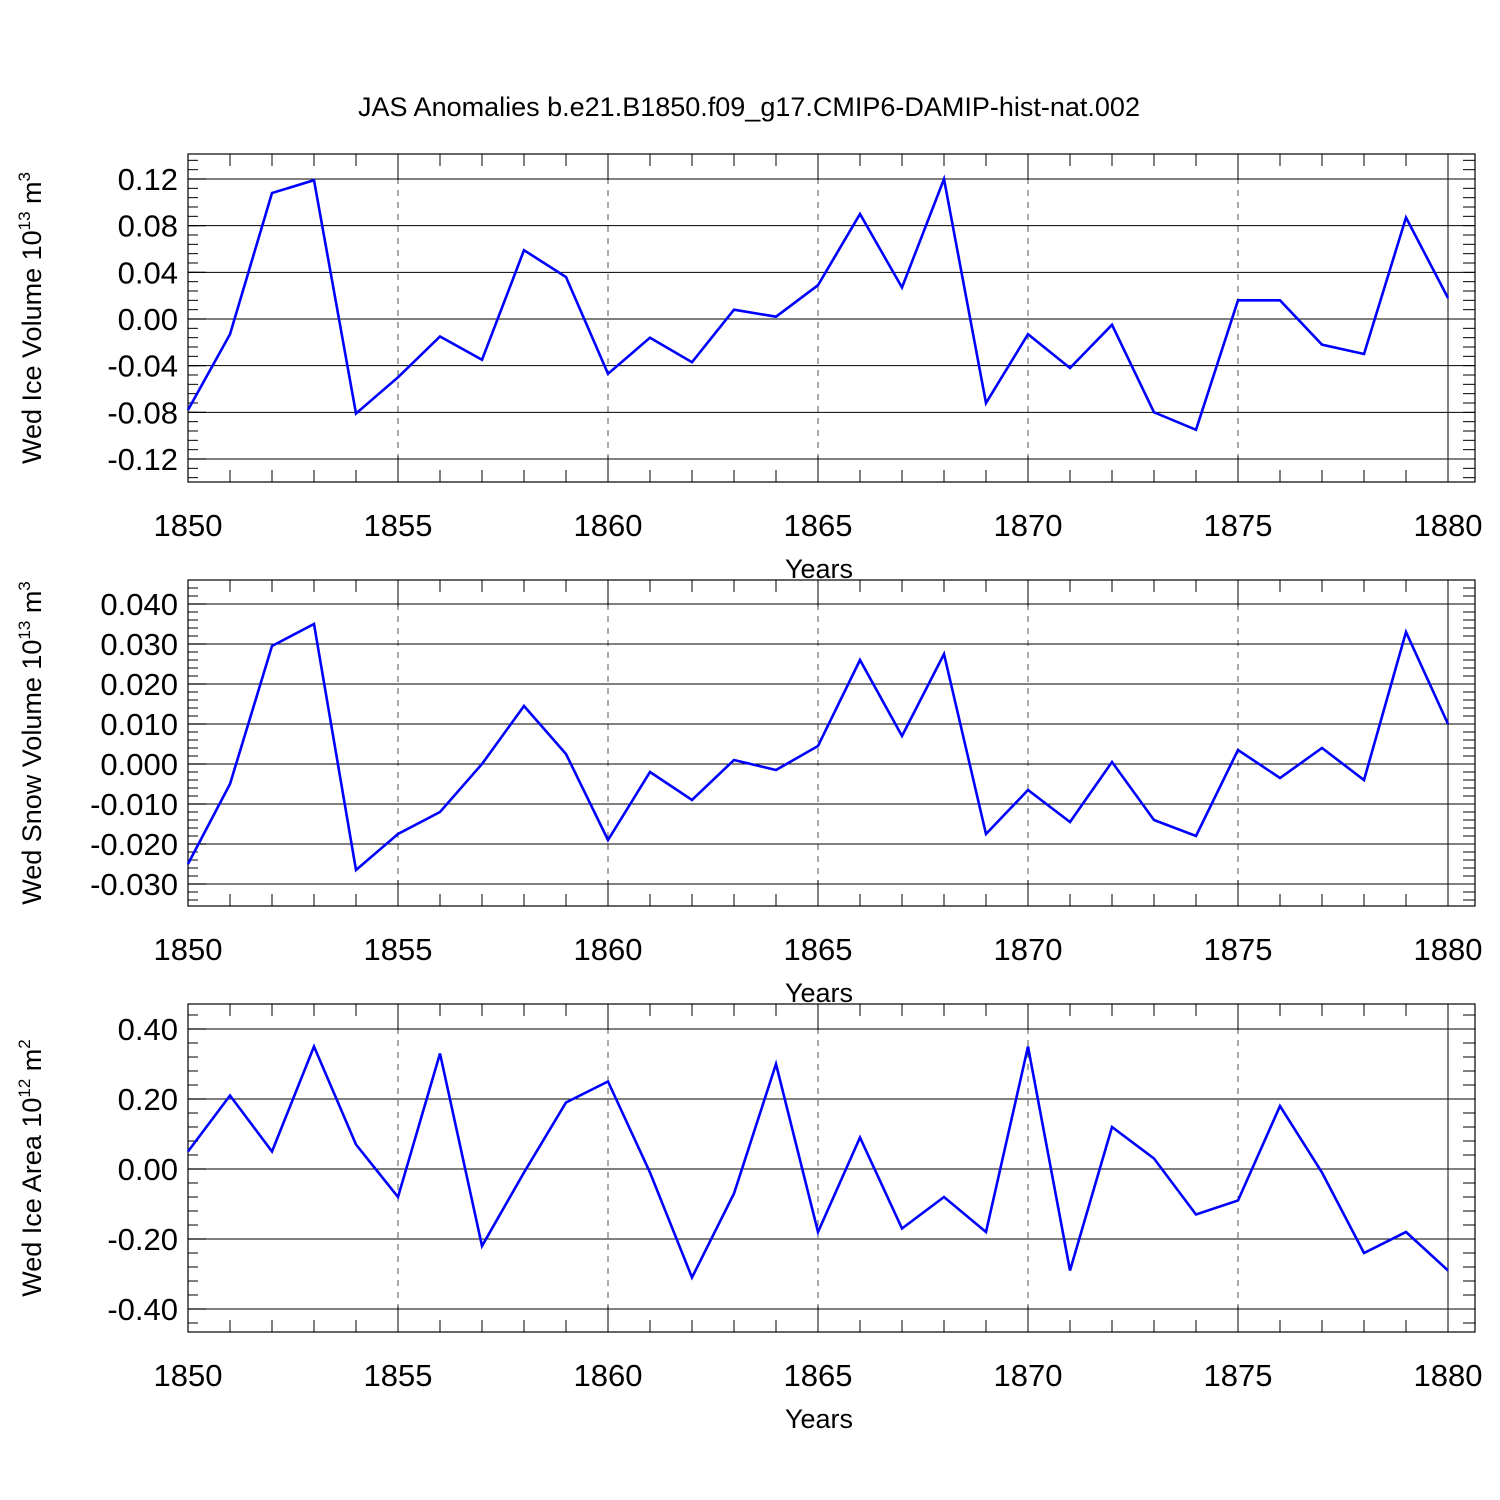 The image size is (1500, 1500). I want to click on y-axis-label: Wed Ice Volume 1013 m3, so click(31, 318).